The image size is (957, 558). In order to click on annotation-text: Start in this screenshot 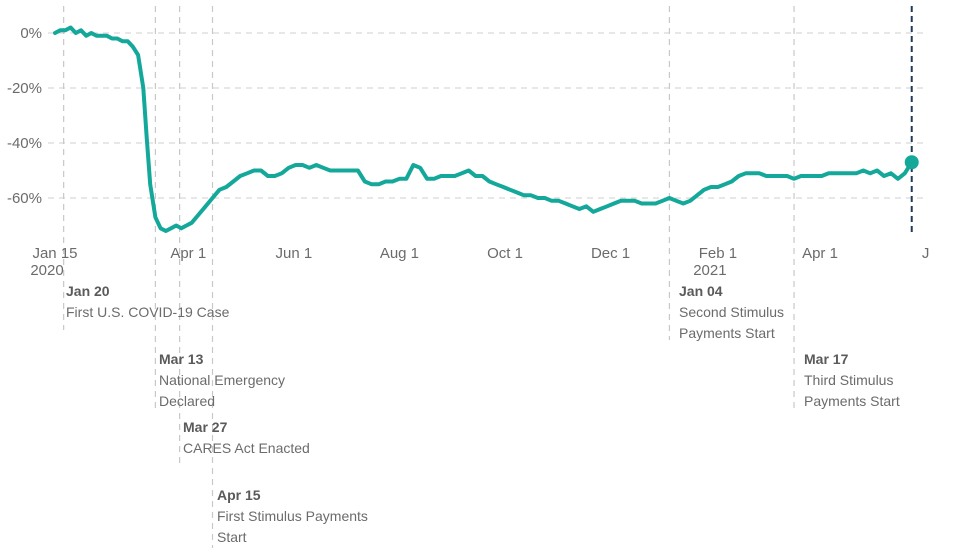, I will do `click(232, 537)`.